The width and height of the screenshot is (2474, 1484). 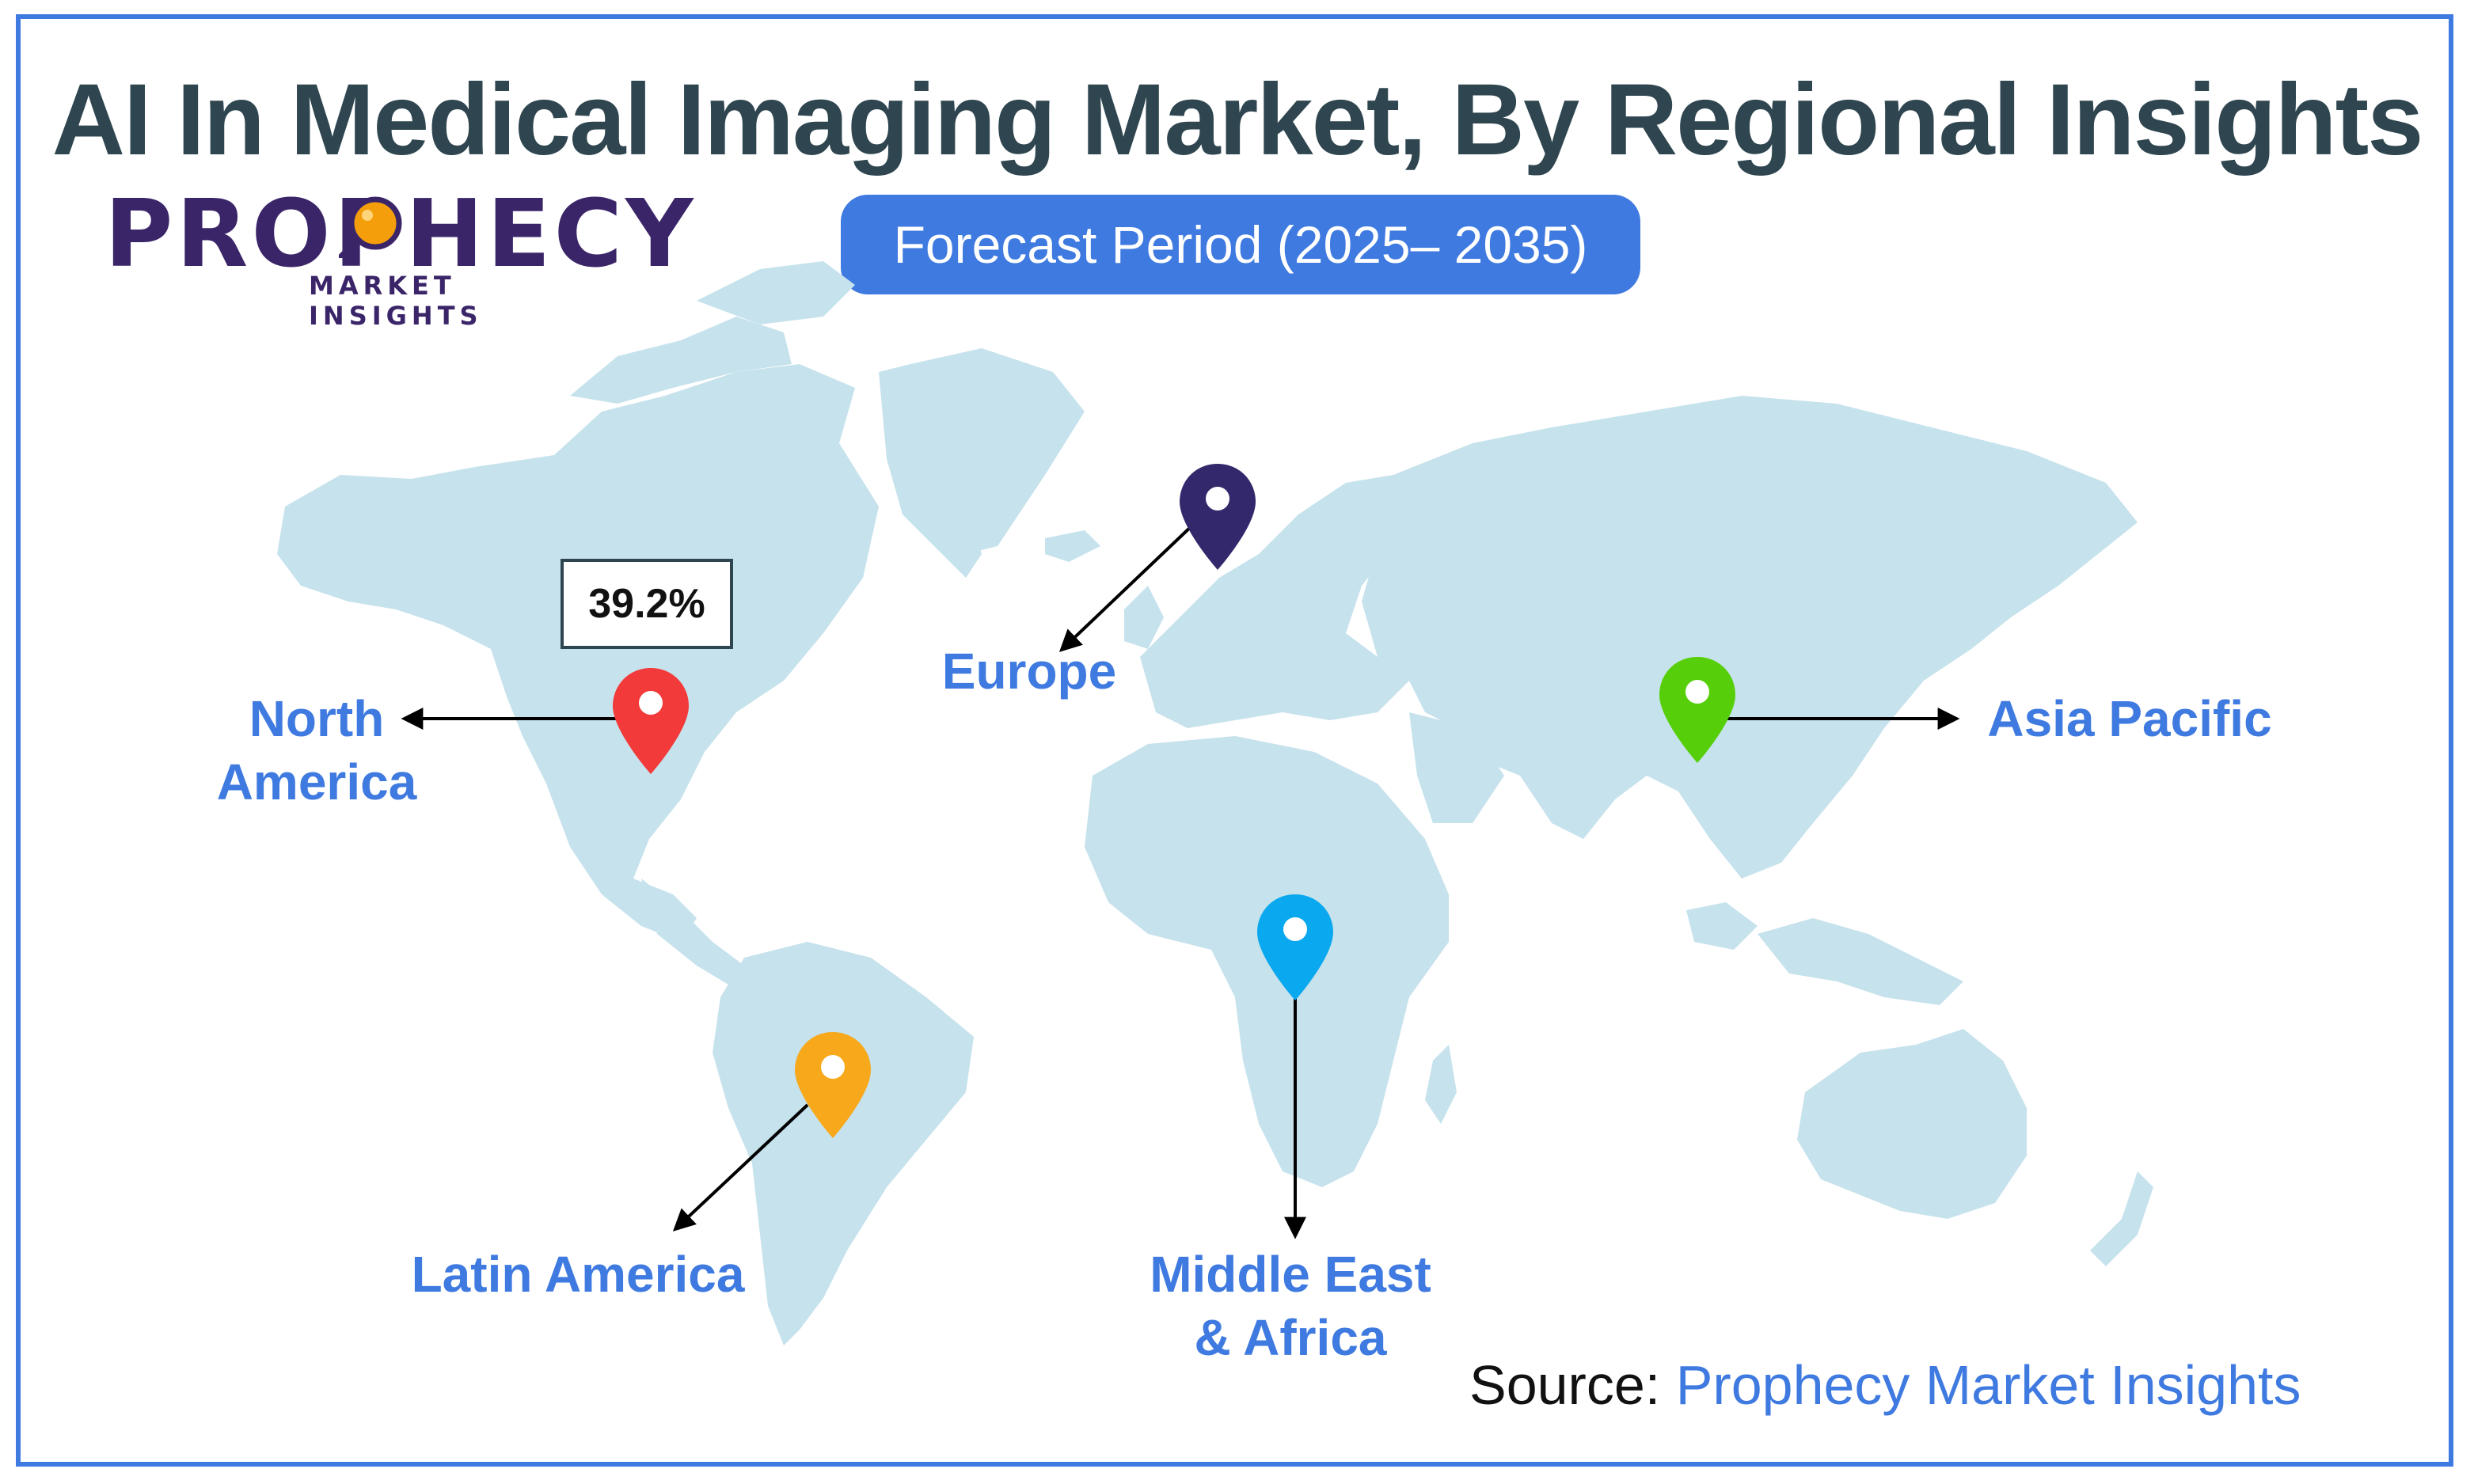 I want to click on british-isles, so click(x=1144, y=617).